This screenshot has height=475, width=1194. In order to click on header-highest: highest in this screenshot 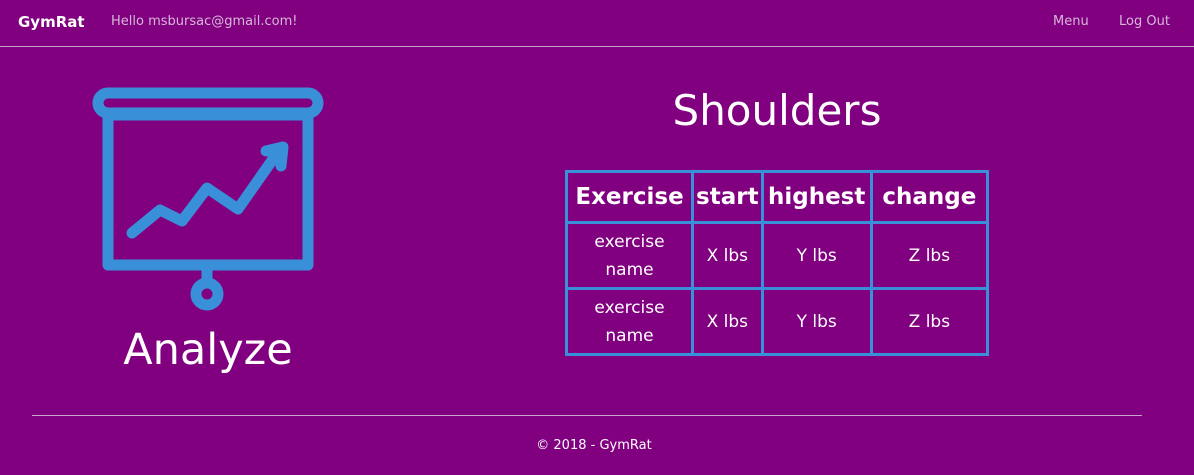, I will do `click(816, 197)`.